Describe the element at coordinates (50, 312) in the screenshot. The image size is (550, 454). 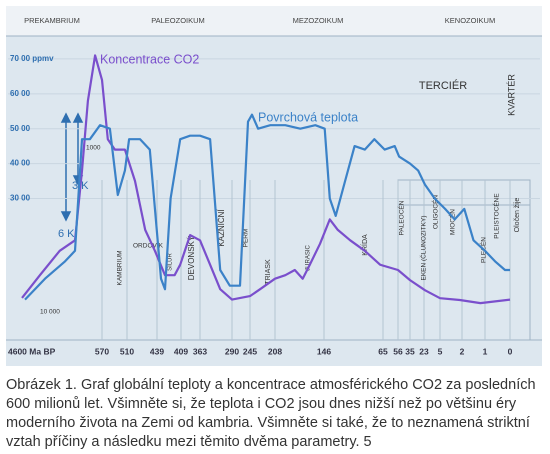
I see `annotation: 10 000` at that location.